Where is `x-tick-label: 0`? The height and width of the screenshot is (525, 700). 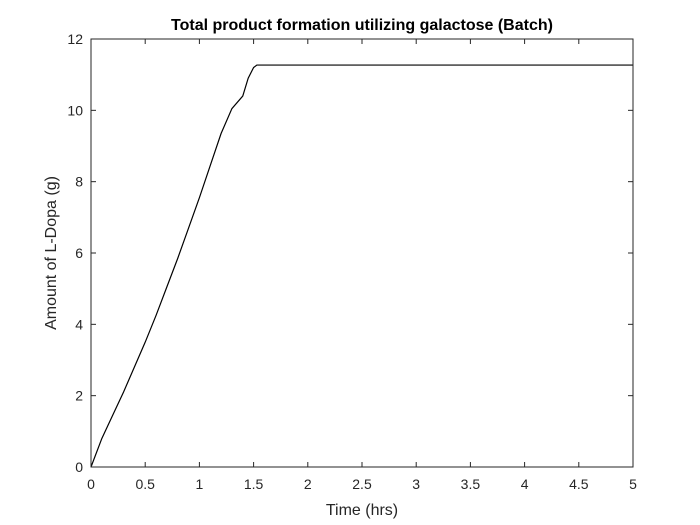 x-tick-label: 0 is located at coordinates (91, 484).